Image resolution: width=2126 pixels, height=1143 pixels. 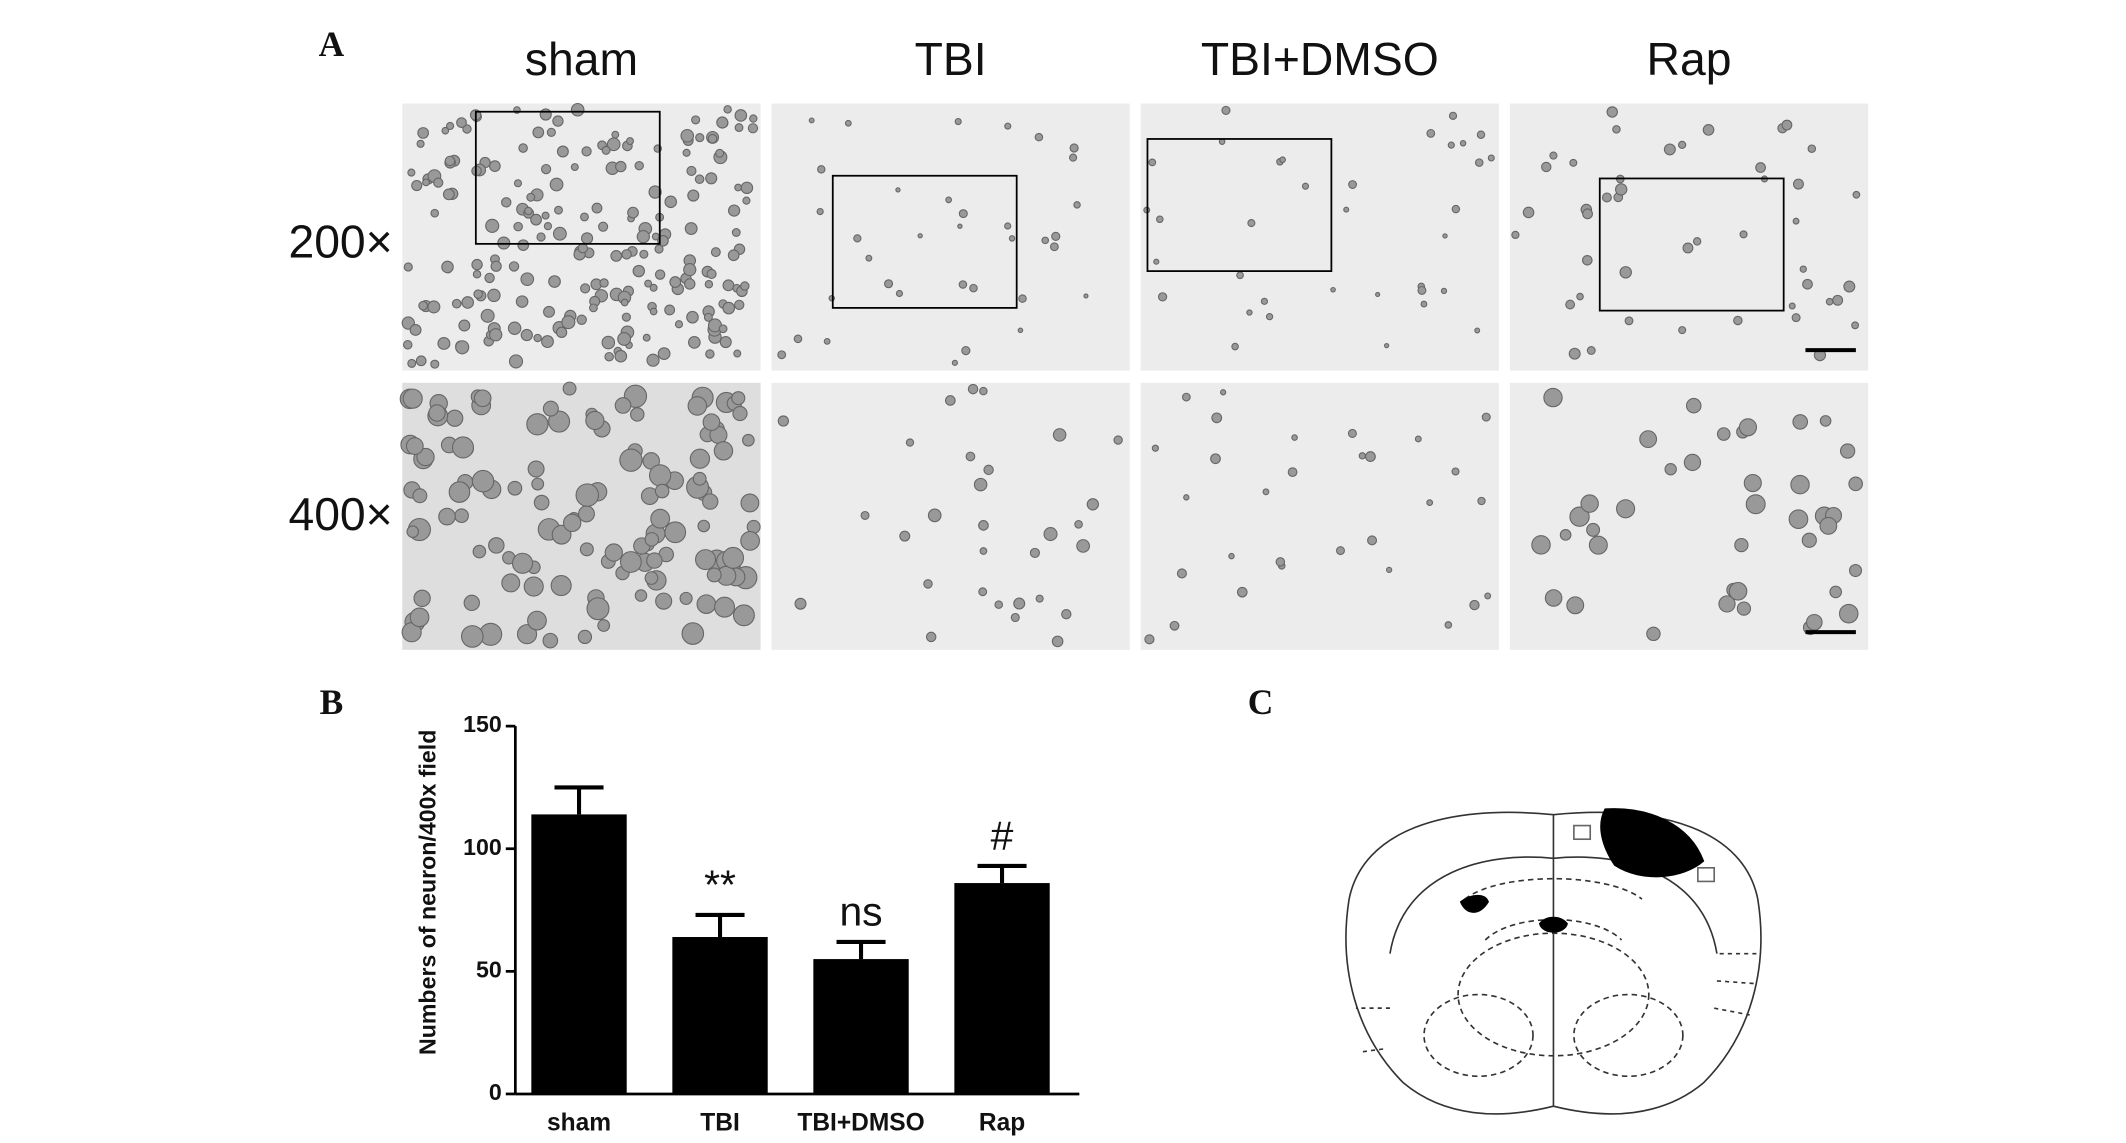 I want to click on significance-label: **, so click(x=720, y=884).